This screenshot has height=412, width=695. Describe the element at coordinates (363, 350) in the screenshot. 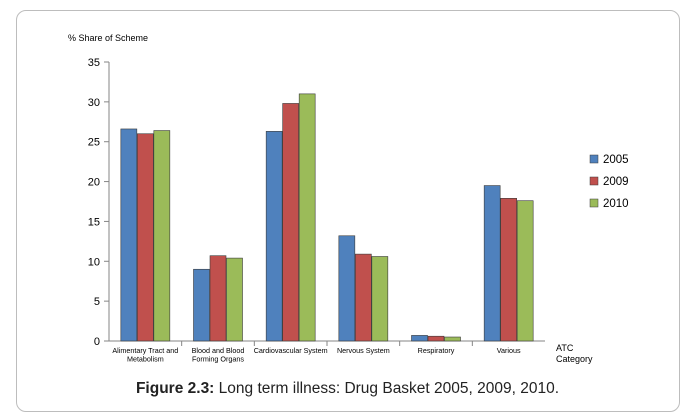

I see `x-tick-label: Nervous System` at that location.